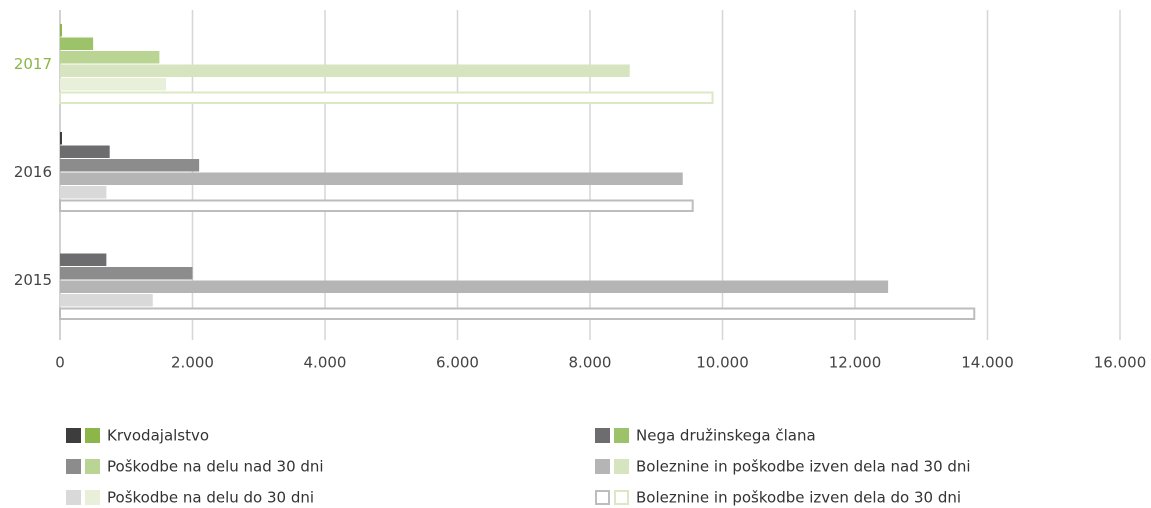  Describe the element at coordinates (33, 172) in the screenshot. I see `y-tick-label: 2016` at that location.